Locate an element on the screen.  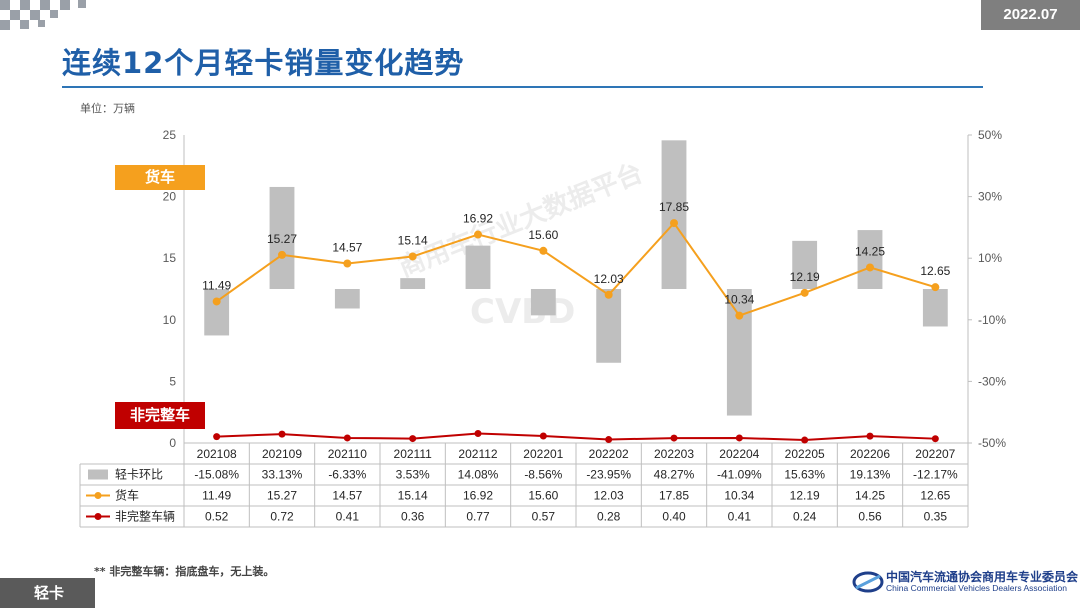
truck-data-label: 15.60 is located at coordinates (543, 235).